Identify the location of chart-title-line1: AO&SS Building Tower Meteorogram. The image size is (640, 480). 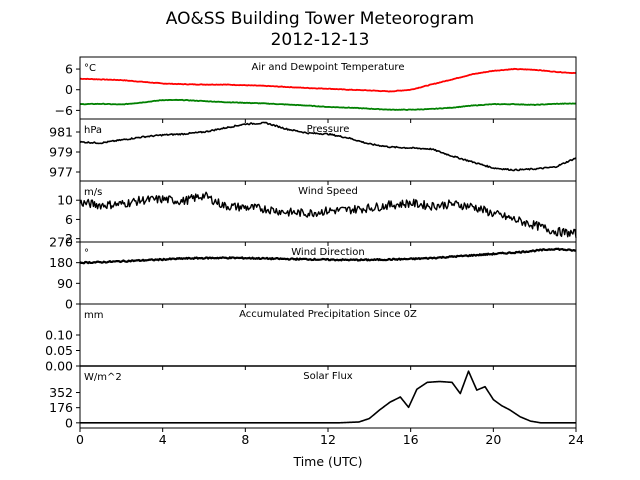
(320, 19).